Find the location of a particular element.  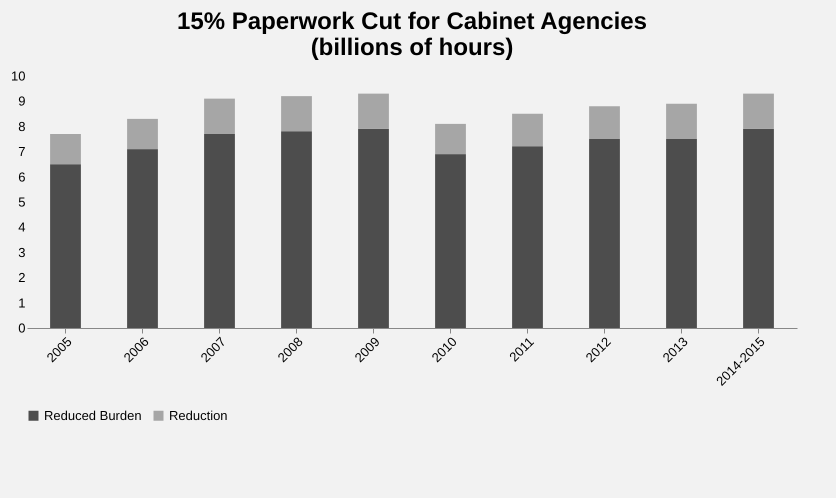

y-tick-label: 9 is located at coordinates (22, 101).